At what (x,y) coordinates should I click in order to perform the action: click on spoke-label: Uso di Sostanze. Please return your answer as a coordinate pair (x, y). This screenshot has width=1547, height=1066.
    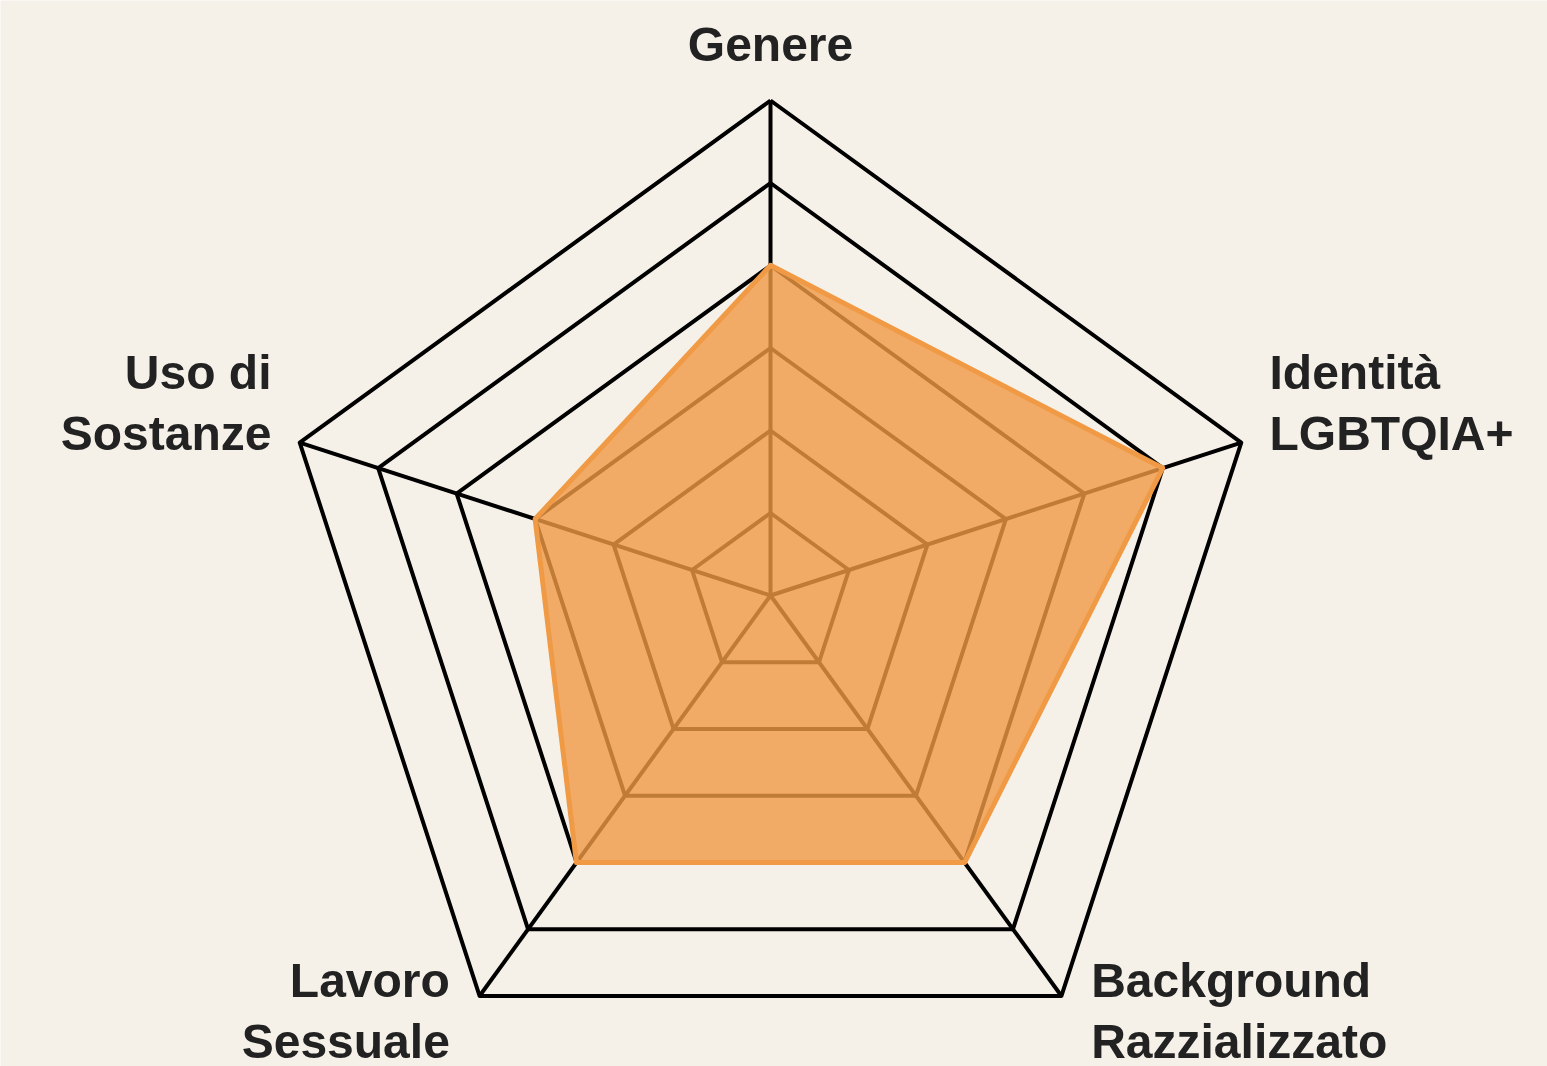
    Looking at the image, I should click on (166, 402).